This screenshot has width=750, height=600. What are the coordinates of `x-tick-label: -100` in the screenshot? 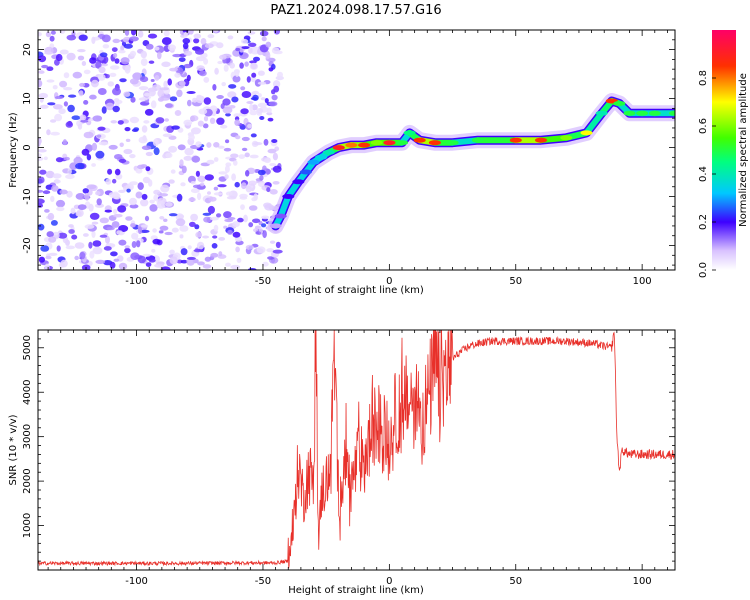 It's located at (136, 281).